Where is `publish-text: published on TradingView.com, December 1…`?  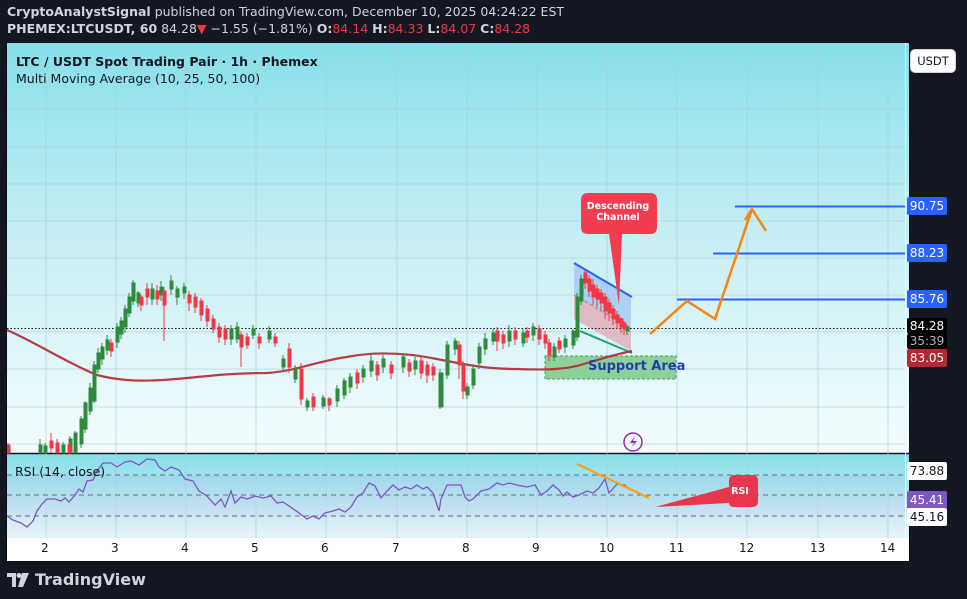
publish-text: published on TradingView.com, December 1… is located at coordinates (357, 11).